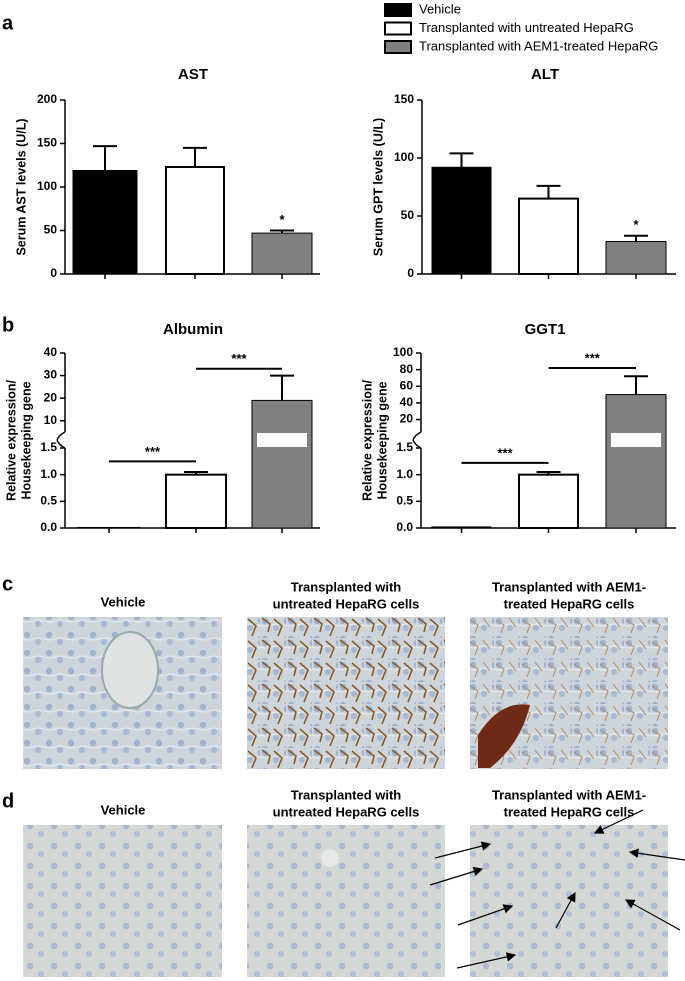  Describe the element at coordinates (8, 23) in the screenshot. I see `panel-label: a` at that location.